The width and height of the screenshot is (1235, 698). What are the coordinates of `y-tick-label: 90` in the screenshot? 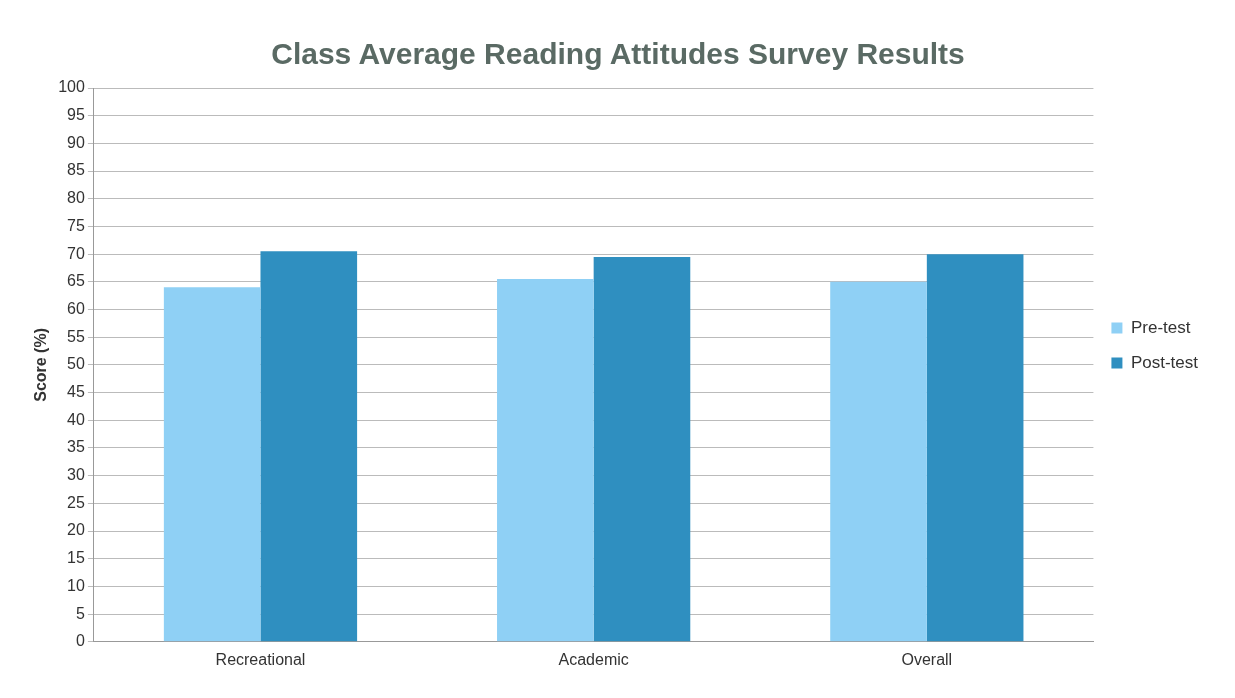 It's located at (76, 142).